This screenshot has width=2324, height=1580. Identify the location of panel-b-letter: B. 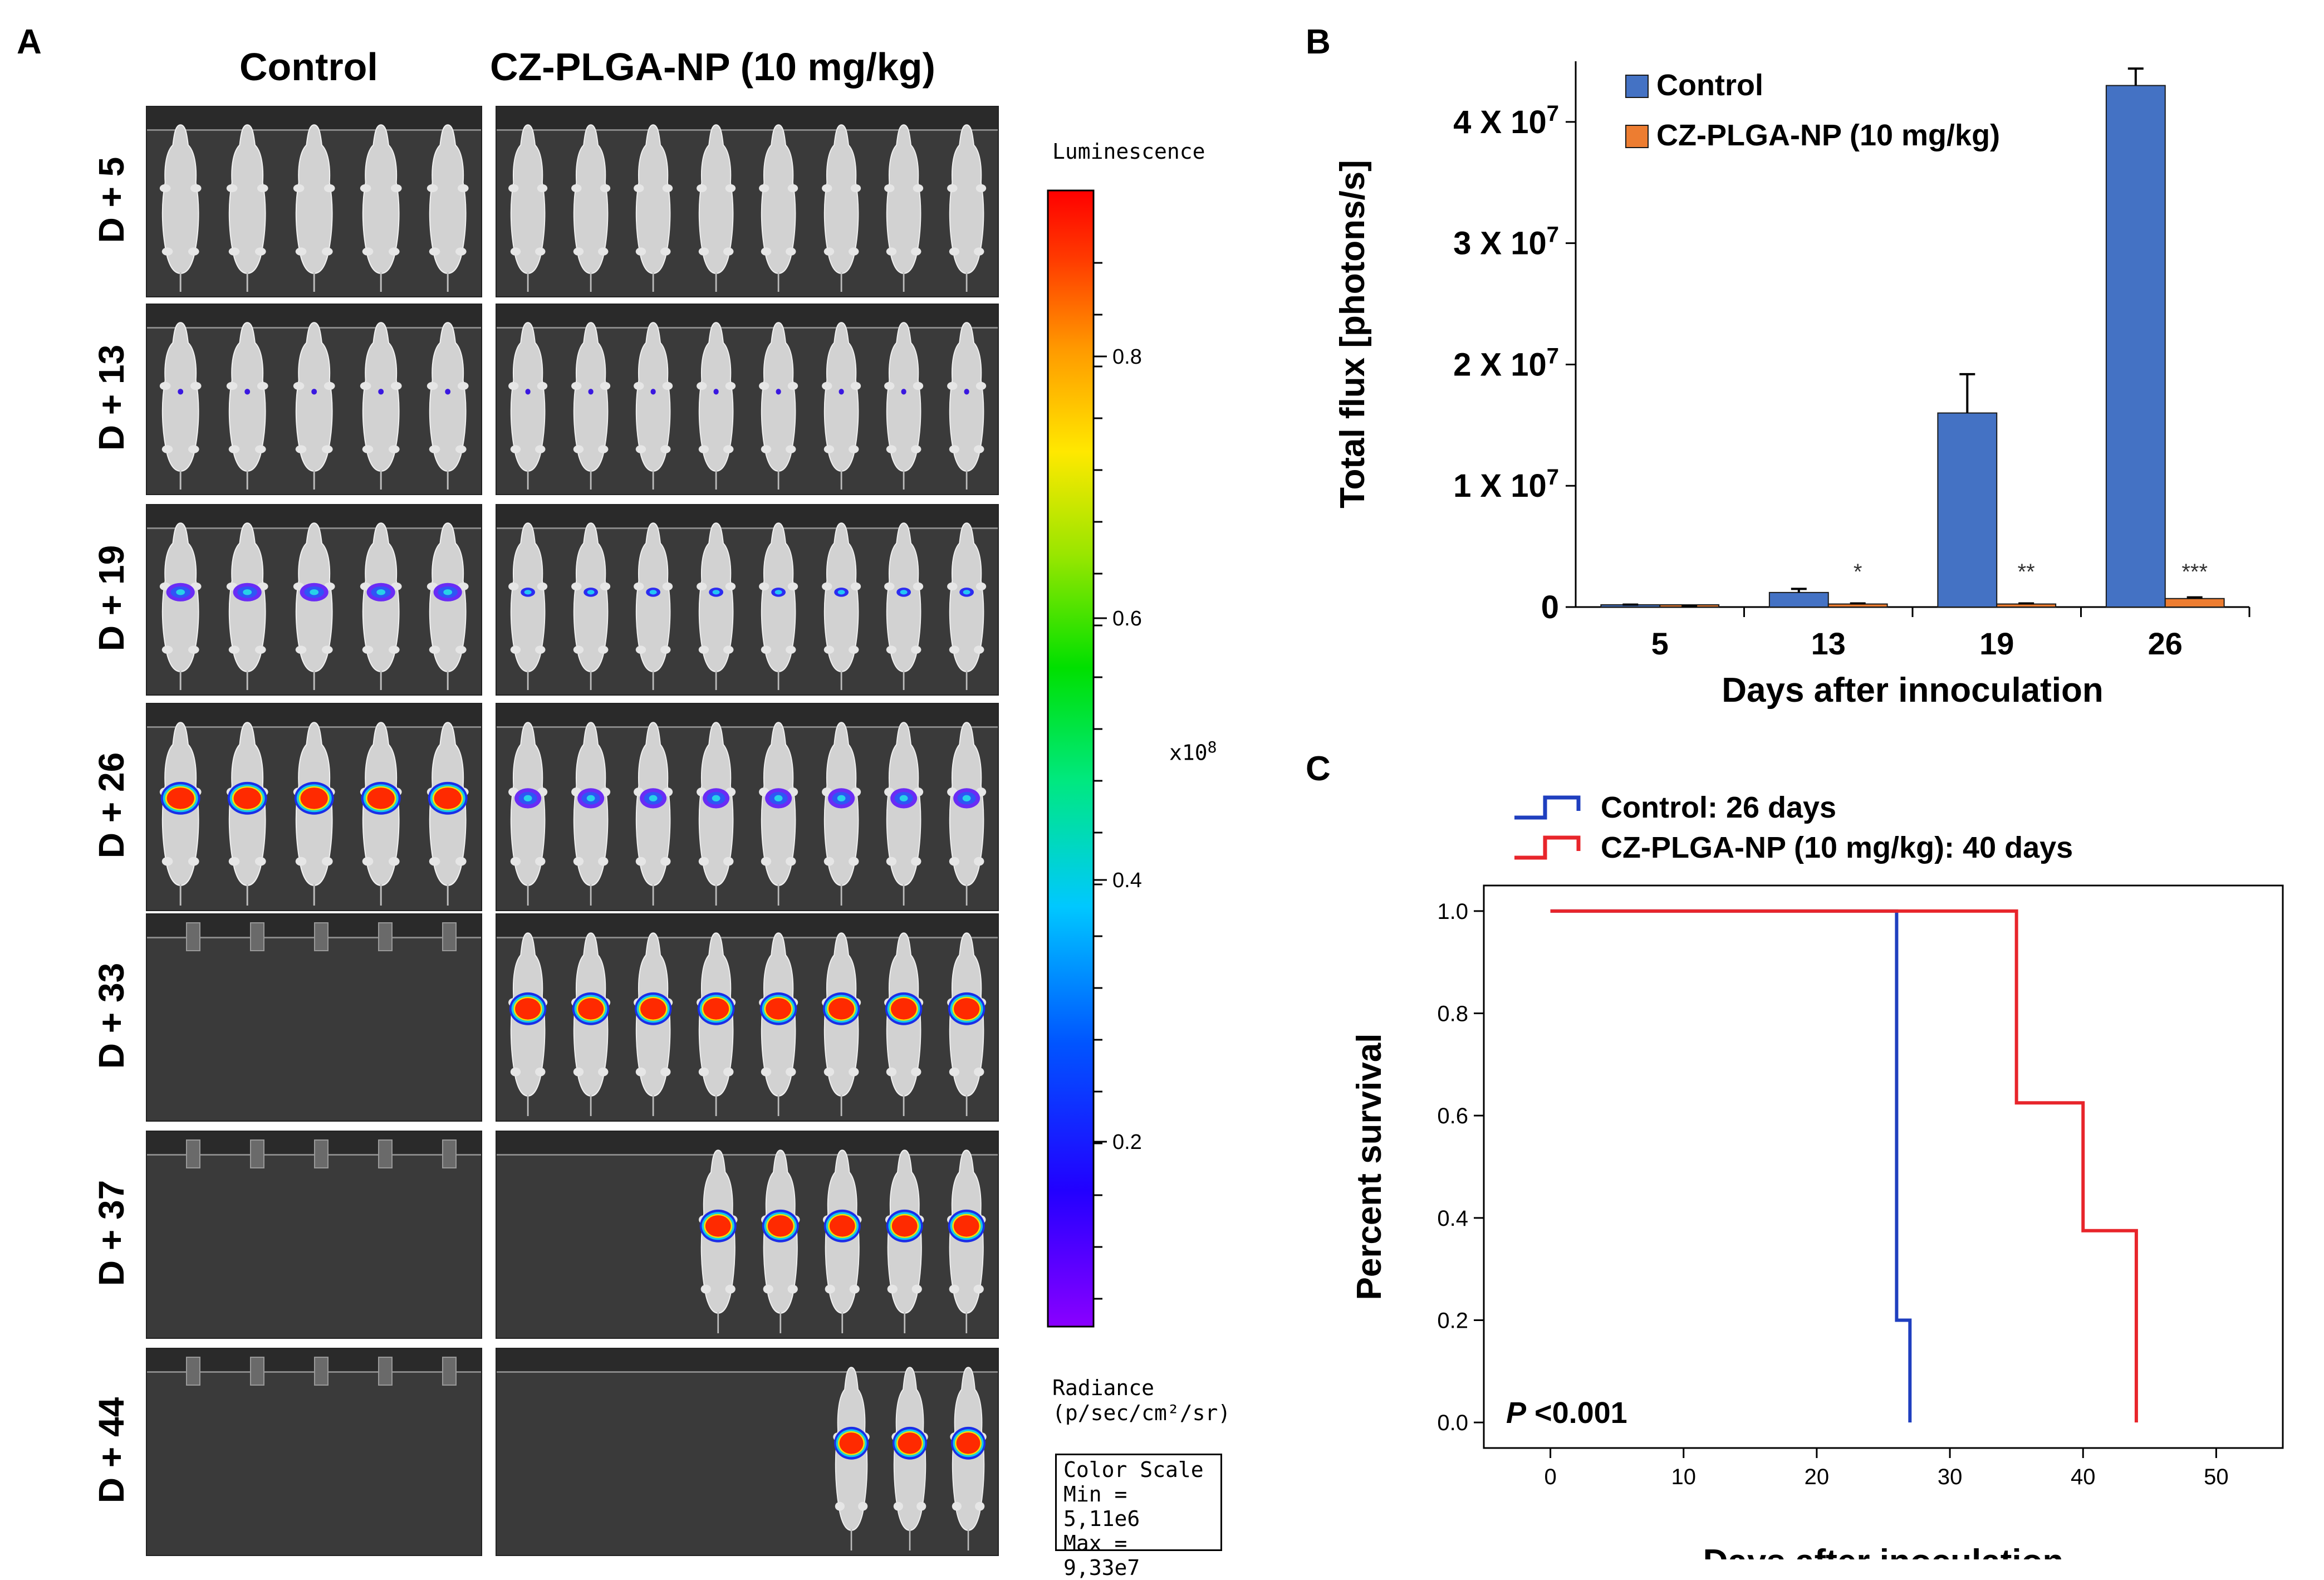
(1318, 42).